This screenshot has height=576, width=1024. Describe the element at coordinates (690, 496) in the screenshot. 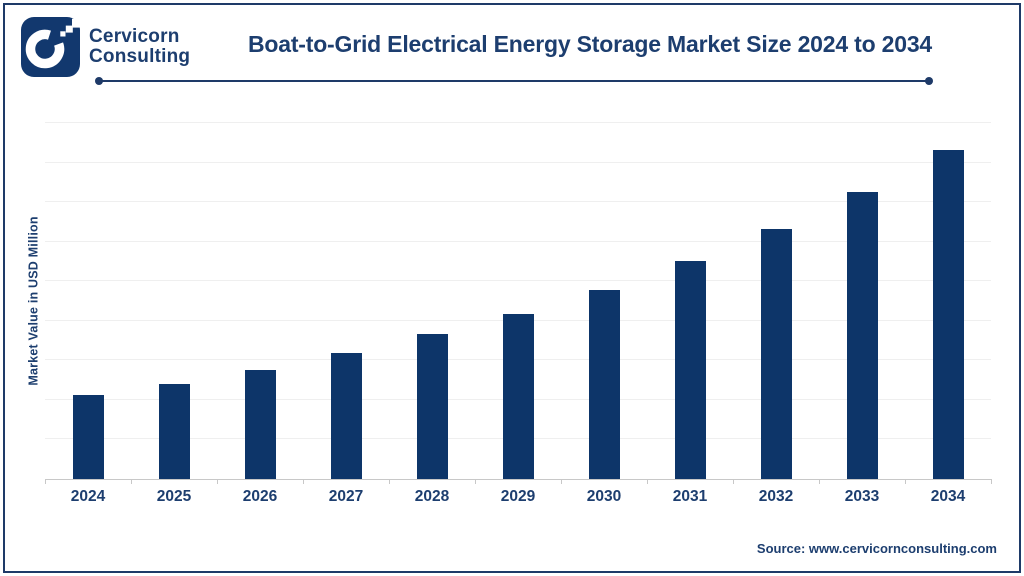

I see `x-axis-label-2031: 2031` at that location.